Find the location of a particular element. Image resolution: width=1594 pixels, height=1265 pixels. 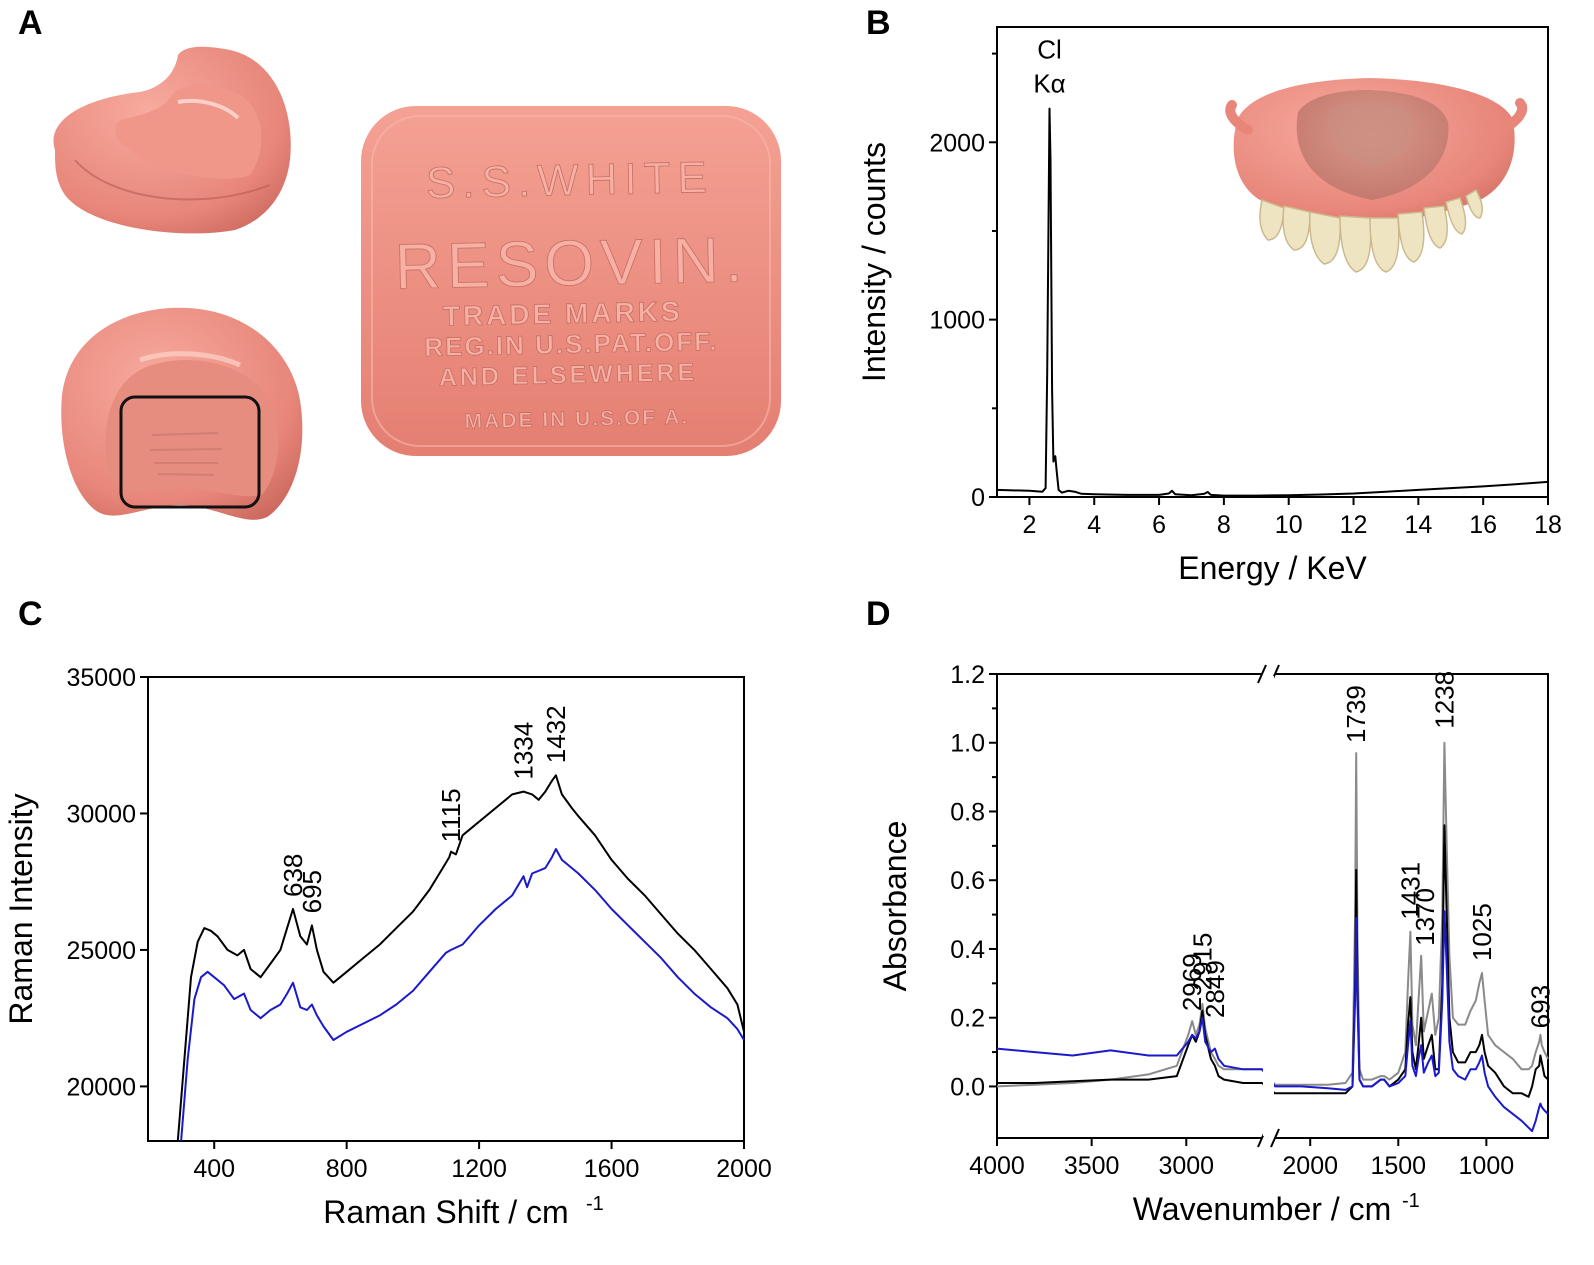

peak-label: 1334 is located at coordinates (523, 751).